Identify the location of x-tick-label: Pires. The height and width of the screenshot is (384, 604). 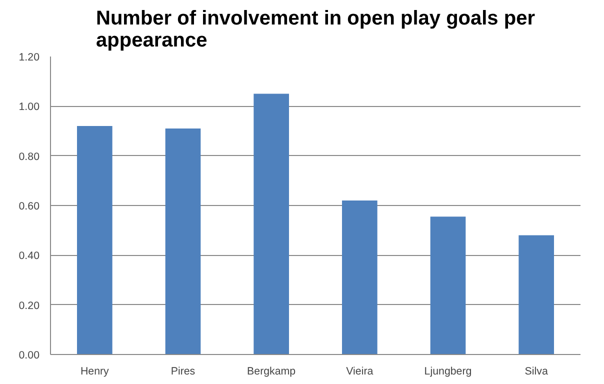
(183, 372).